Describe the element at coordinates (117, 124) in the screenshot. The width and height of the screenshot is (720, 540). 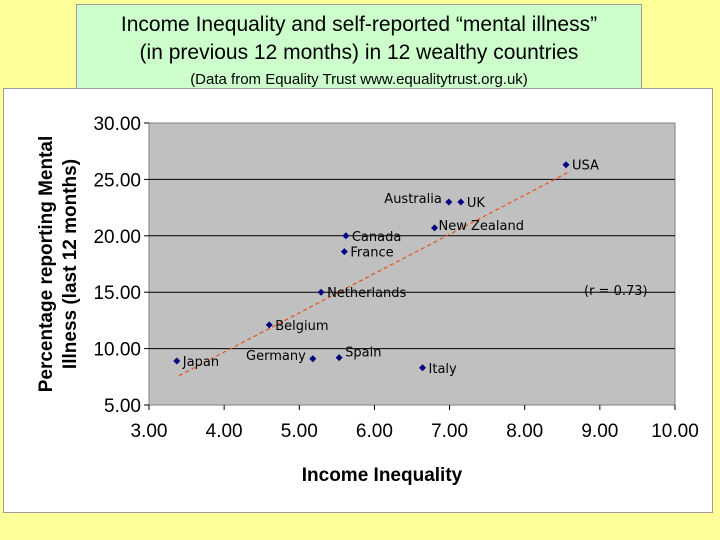
I see `y-tick-label: 30.00` at that location.